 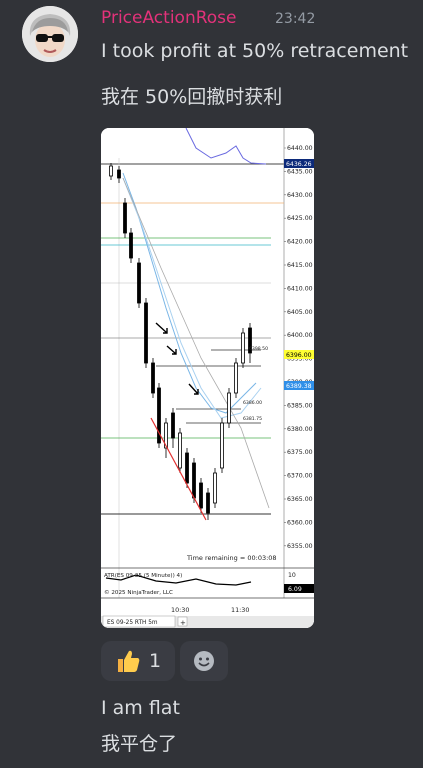 I want to click on copyright-label: © 2025 NinjaTrader, LLC, so click(x=138, y=592).